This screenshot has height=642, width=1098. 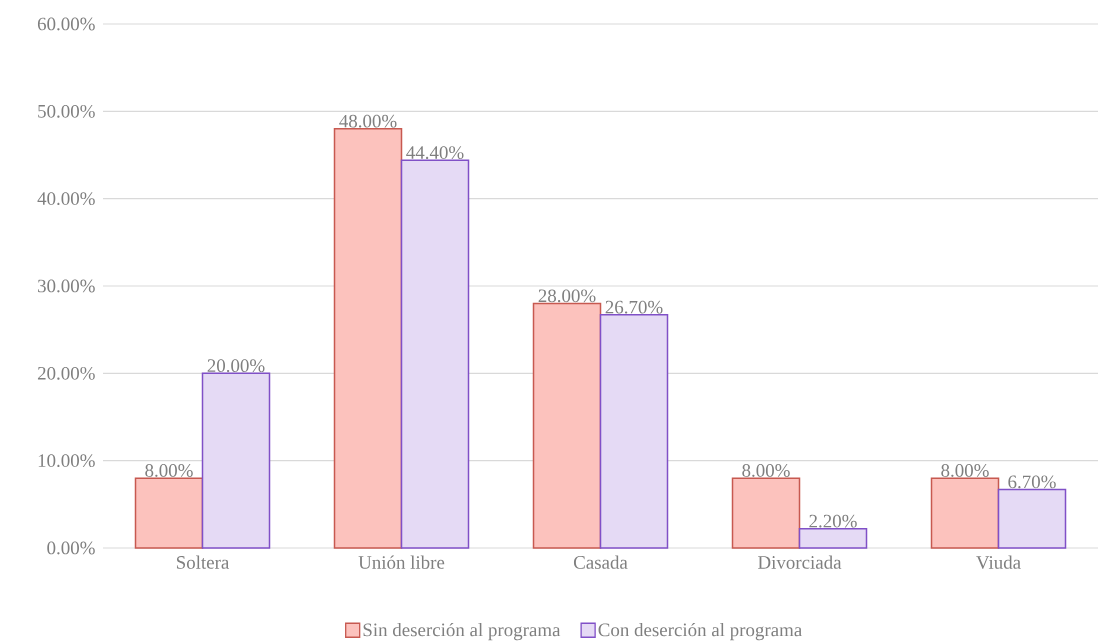 What do you see at coordinates (66, 373) in the screenshot?
I see `y-tick-label: 20.00%` at bounding box center [66, 373].